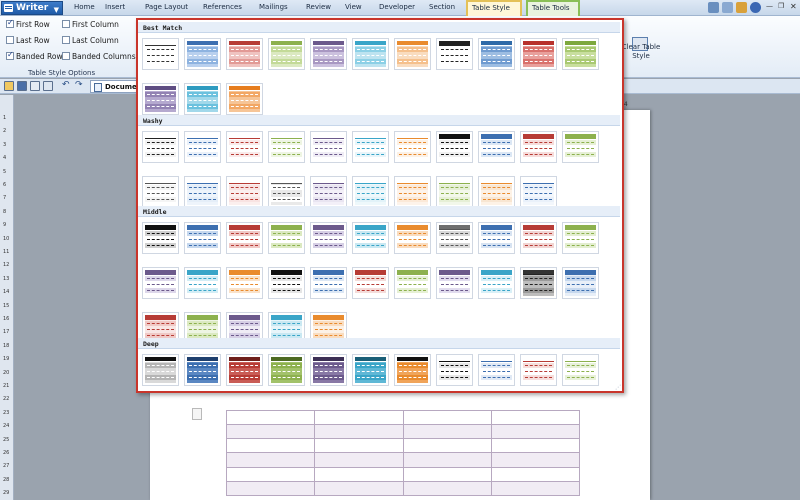  I want to click on clear-table-style-button: Clear Table Style, so click(641, 51).